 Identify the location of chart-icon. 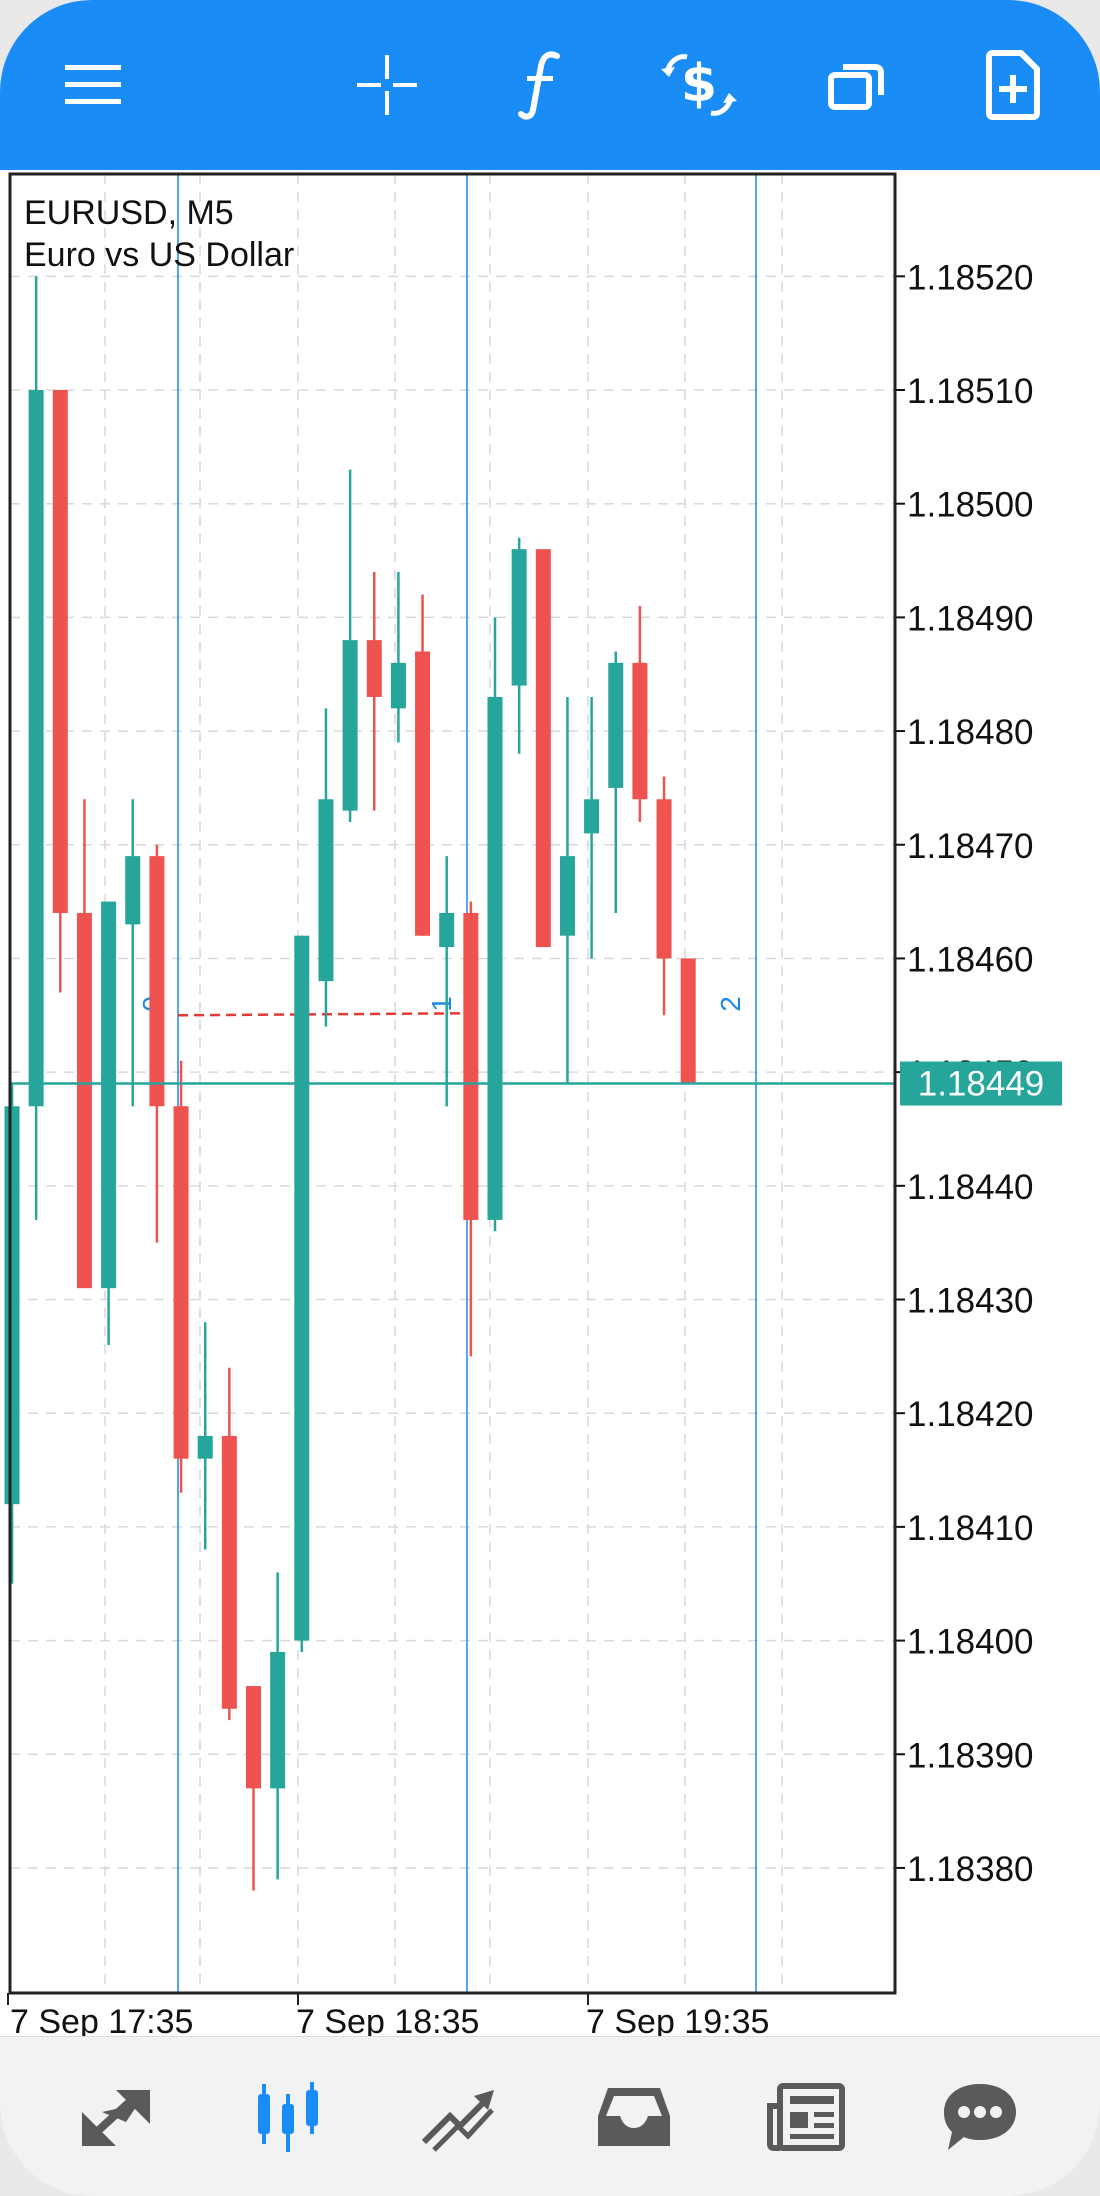
(288, 2117).